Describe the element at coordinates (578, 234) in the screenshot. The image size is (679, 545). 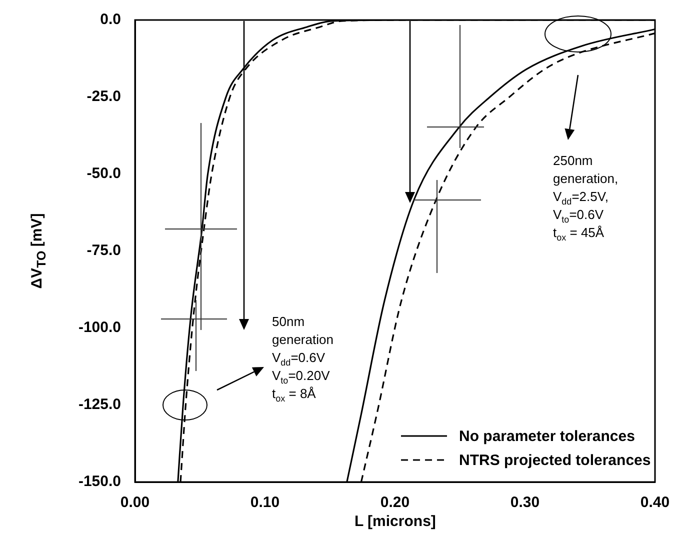
I see `annotation: t$_{ox}$ = 45Å` at that location.